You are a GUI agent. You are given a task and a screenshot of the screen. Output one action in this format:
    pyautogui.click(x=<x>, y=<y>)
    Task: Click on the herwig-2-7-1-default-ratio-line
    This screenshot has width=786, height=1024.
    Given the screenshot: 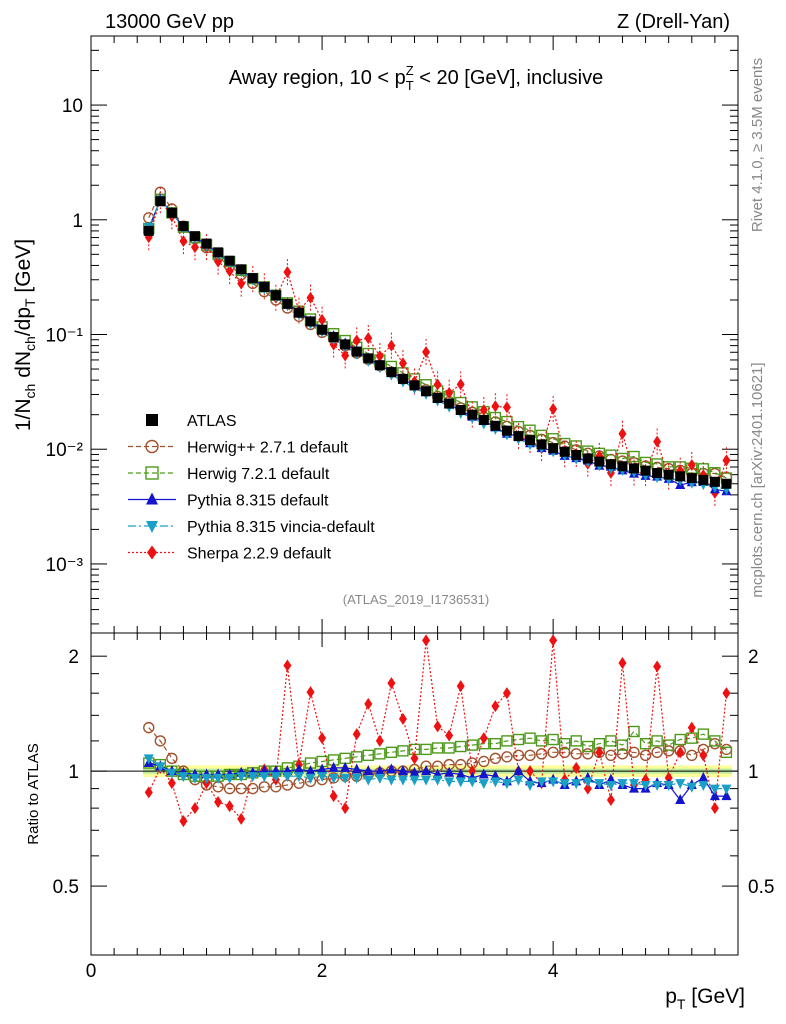 What is the action you would take?
    pyautogui.click(x=437, y=758)
    